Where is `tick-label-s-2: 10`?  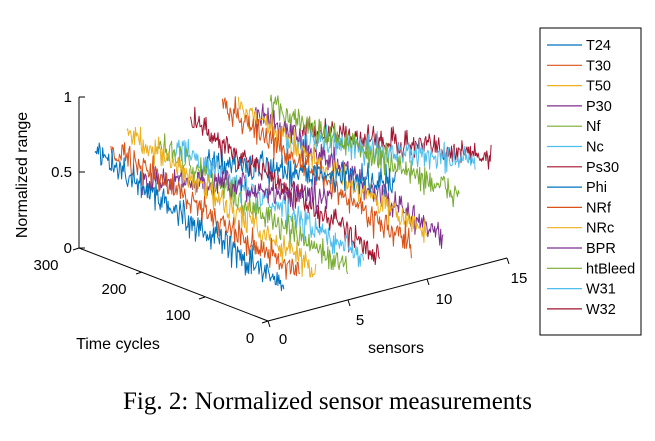
tick-label-s-2: 10 is located at coordinates (444, 299).